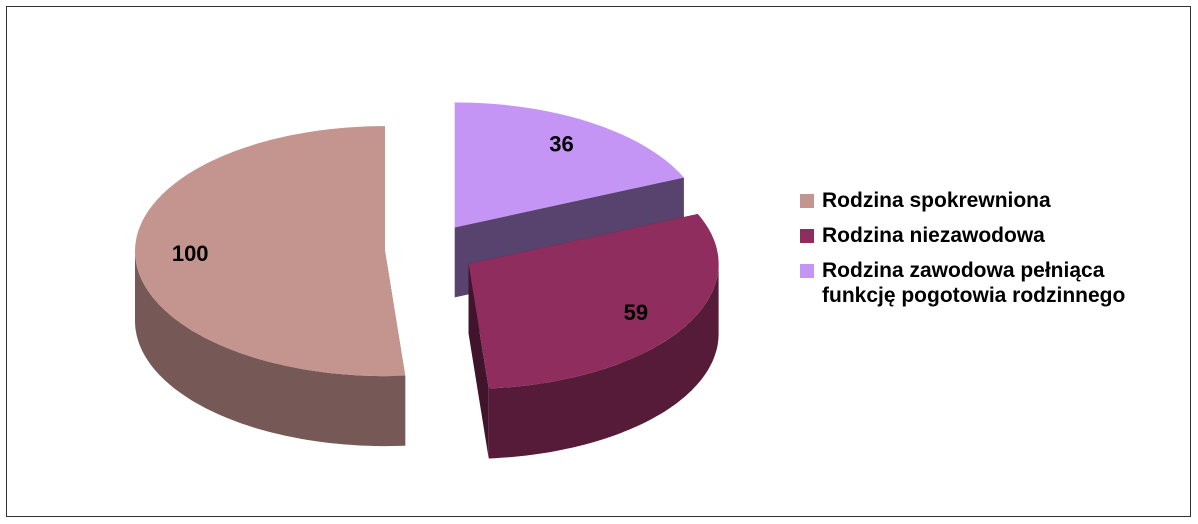 This screenshot has height=524, width=1198. Describe the element at coordinates (561, 144) in the screenshot. I see `data-label: 36` at that location.